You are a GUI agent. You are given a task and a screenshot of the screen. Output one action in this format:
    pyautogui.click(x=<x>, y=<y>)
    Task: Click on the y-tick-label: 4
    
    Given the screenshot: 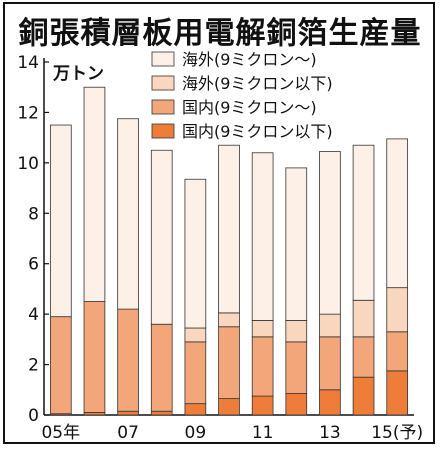 What is the action you would take?
    pyautogui.click(x=33, y=315)
    